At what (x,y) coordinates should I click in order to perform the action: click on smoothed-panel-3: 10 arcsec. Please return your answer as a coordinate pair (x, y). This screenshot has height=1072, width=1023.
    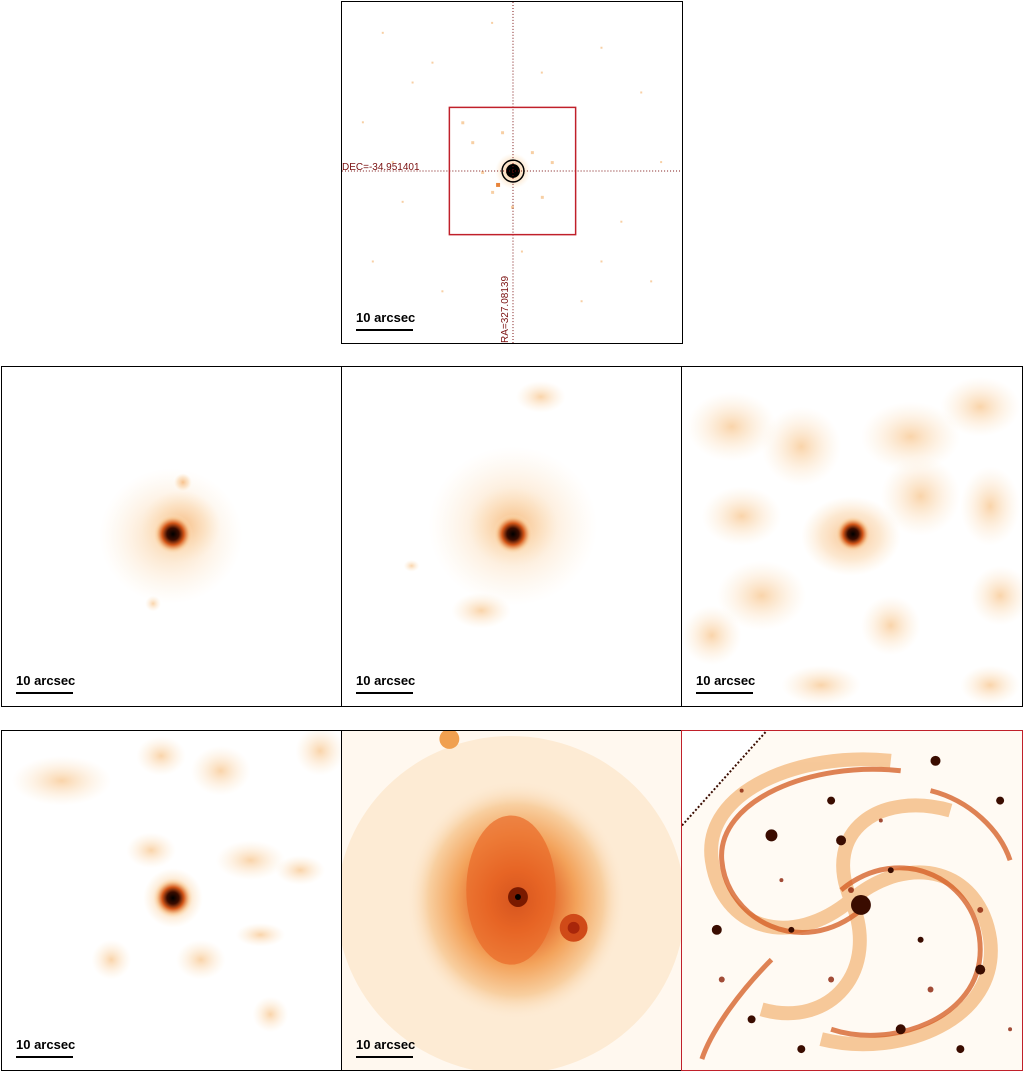
    Looking at the image, I should click on (852, 536).